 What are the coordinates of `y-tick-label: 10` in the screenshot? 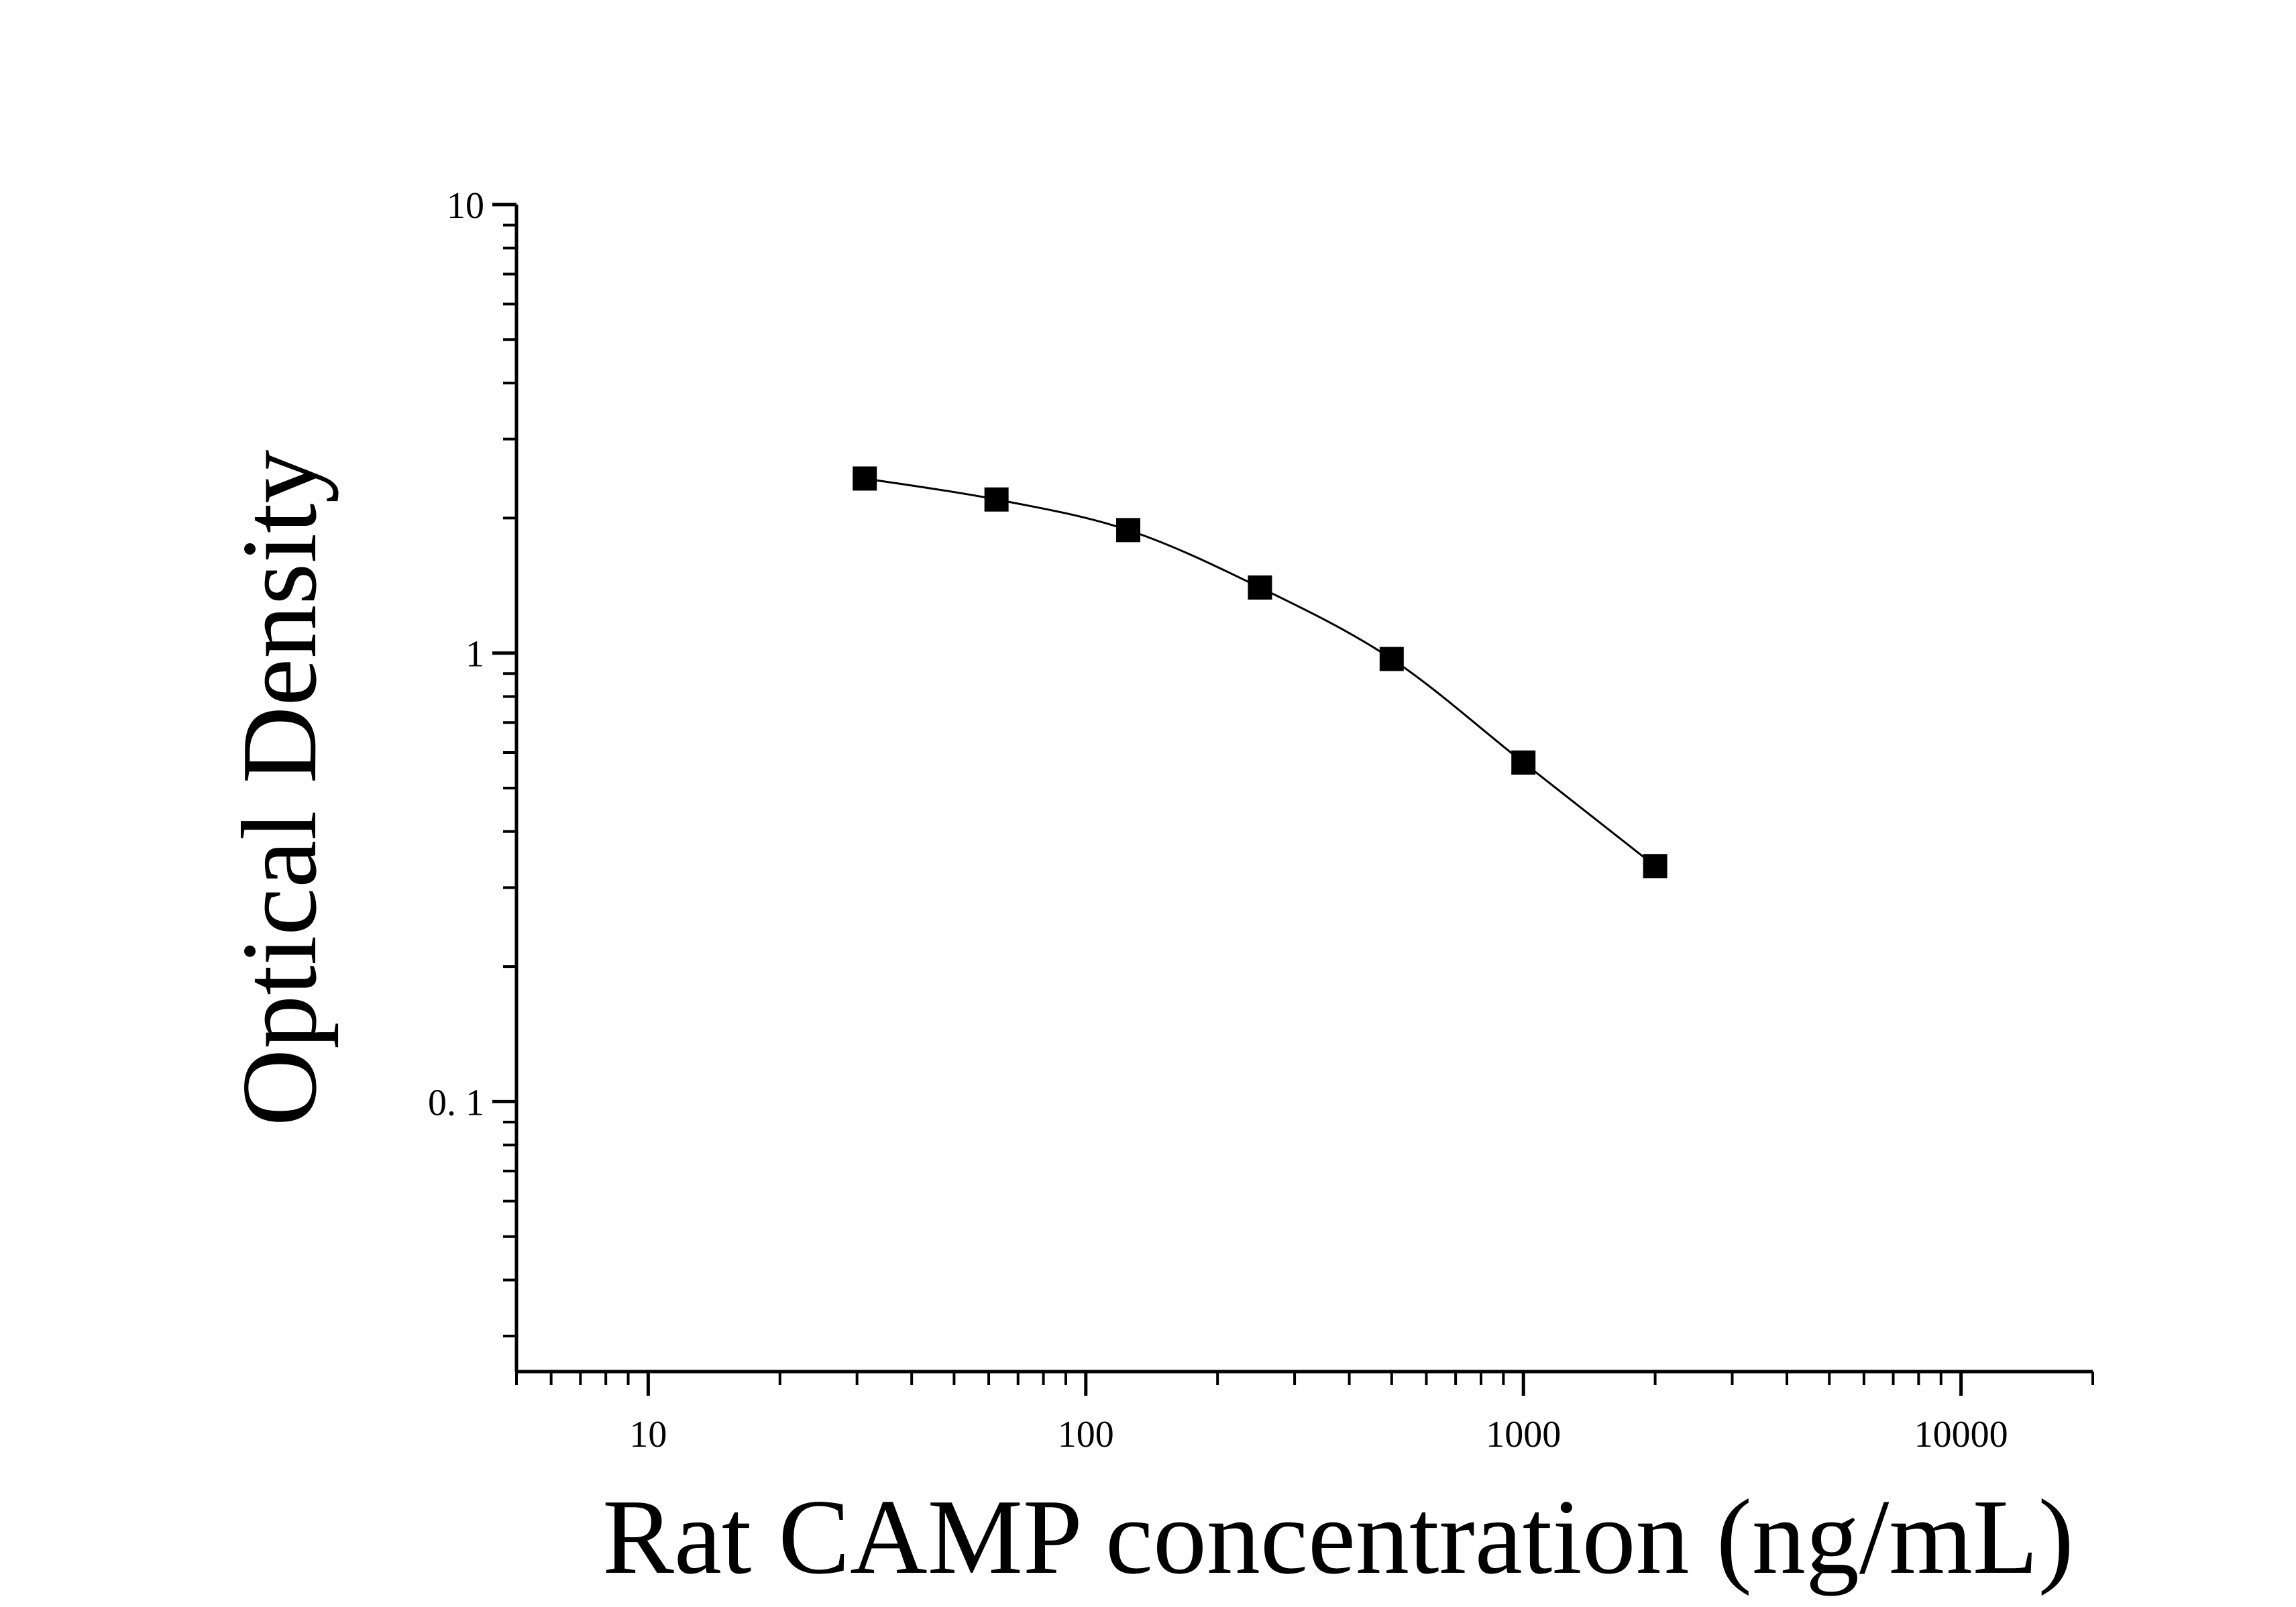 It's located at (465, 206).